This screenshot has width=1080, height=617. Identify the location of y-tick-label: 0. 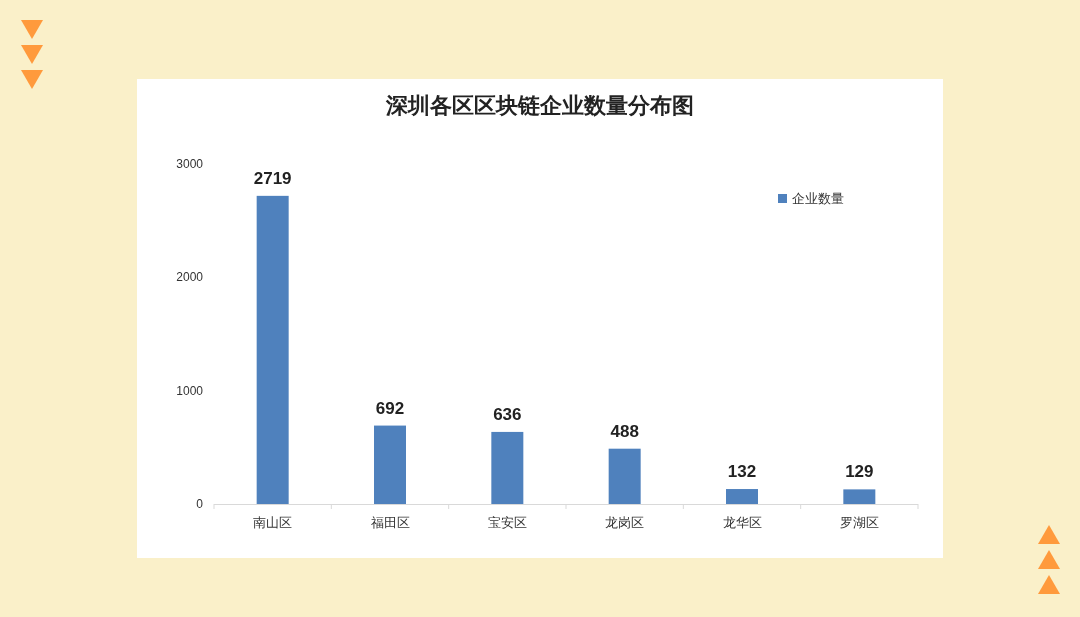
(200, 504).